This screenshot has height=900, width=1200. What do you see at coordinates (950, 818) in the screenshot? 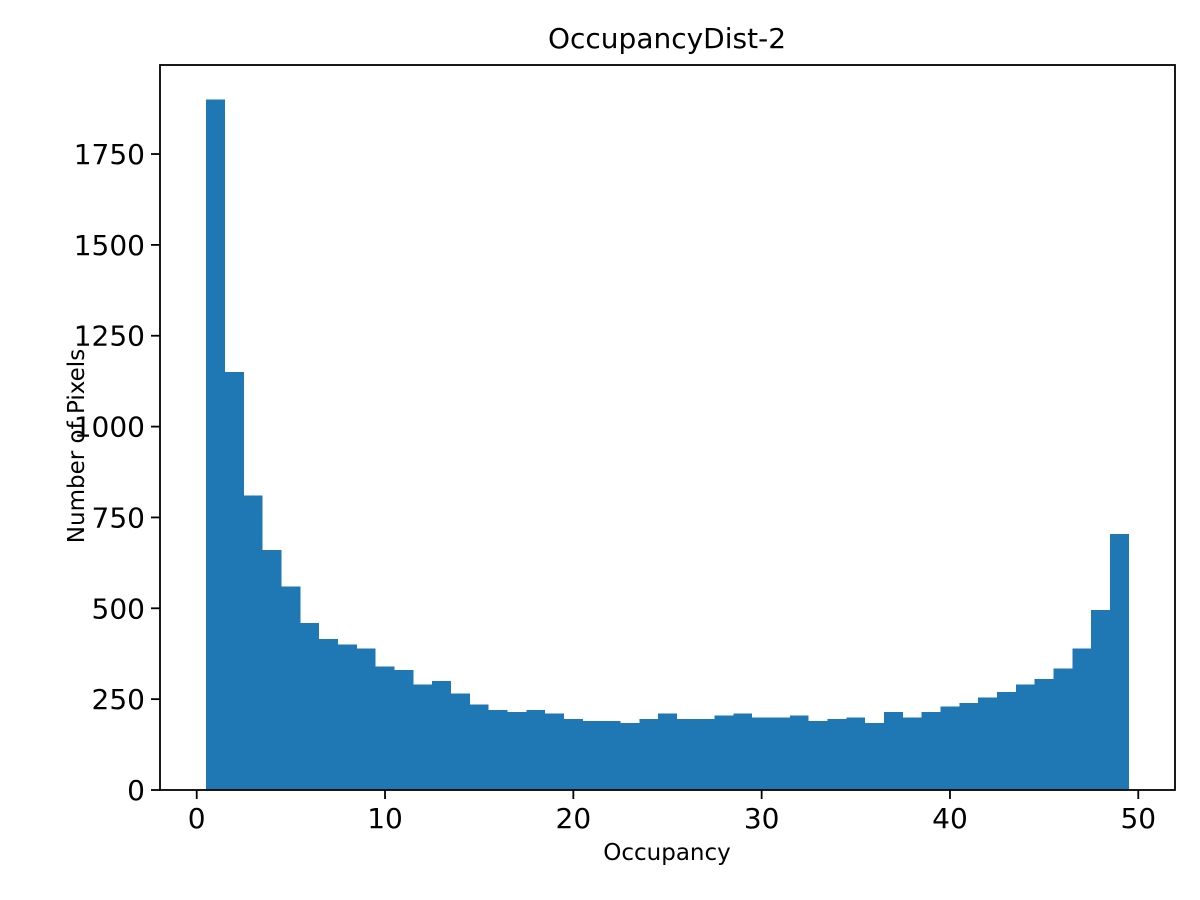
I see `x-tick-label: 40` at bounding box center [950, 818].